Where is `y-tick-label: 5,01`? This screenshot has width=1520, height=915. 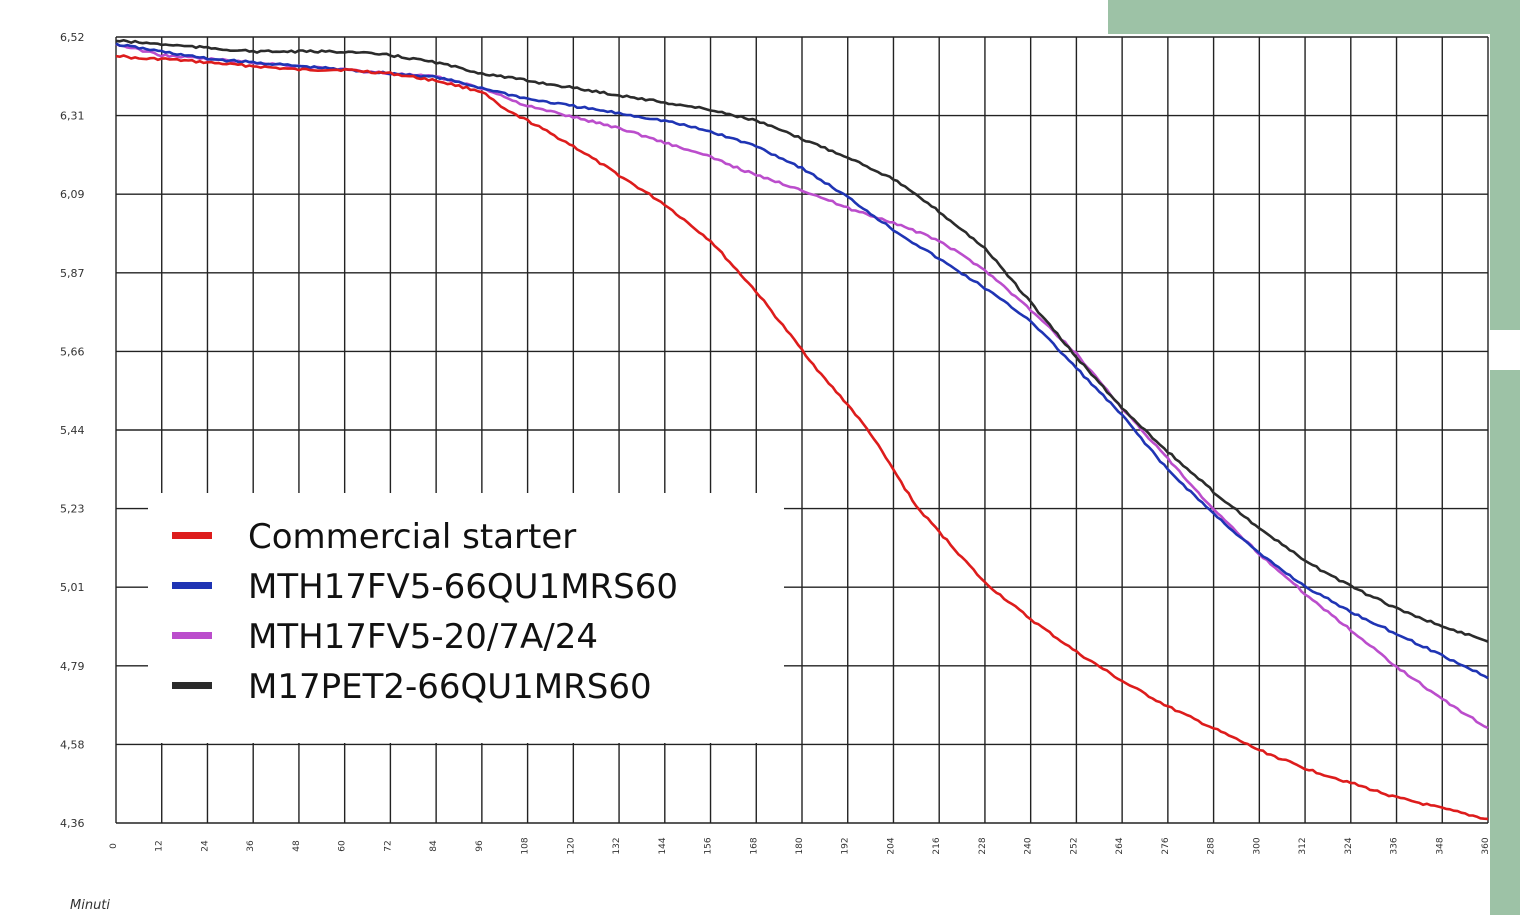
y-tick-label: 5,01 is located at coordinates (72, 587).